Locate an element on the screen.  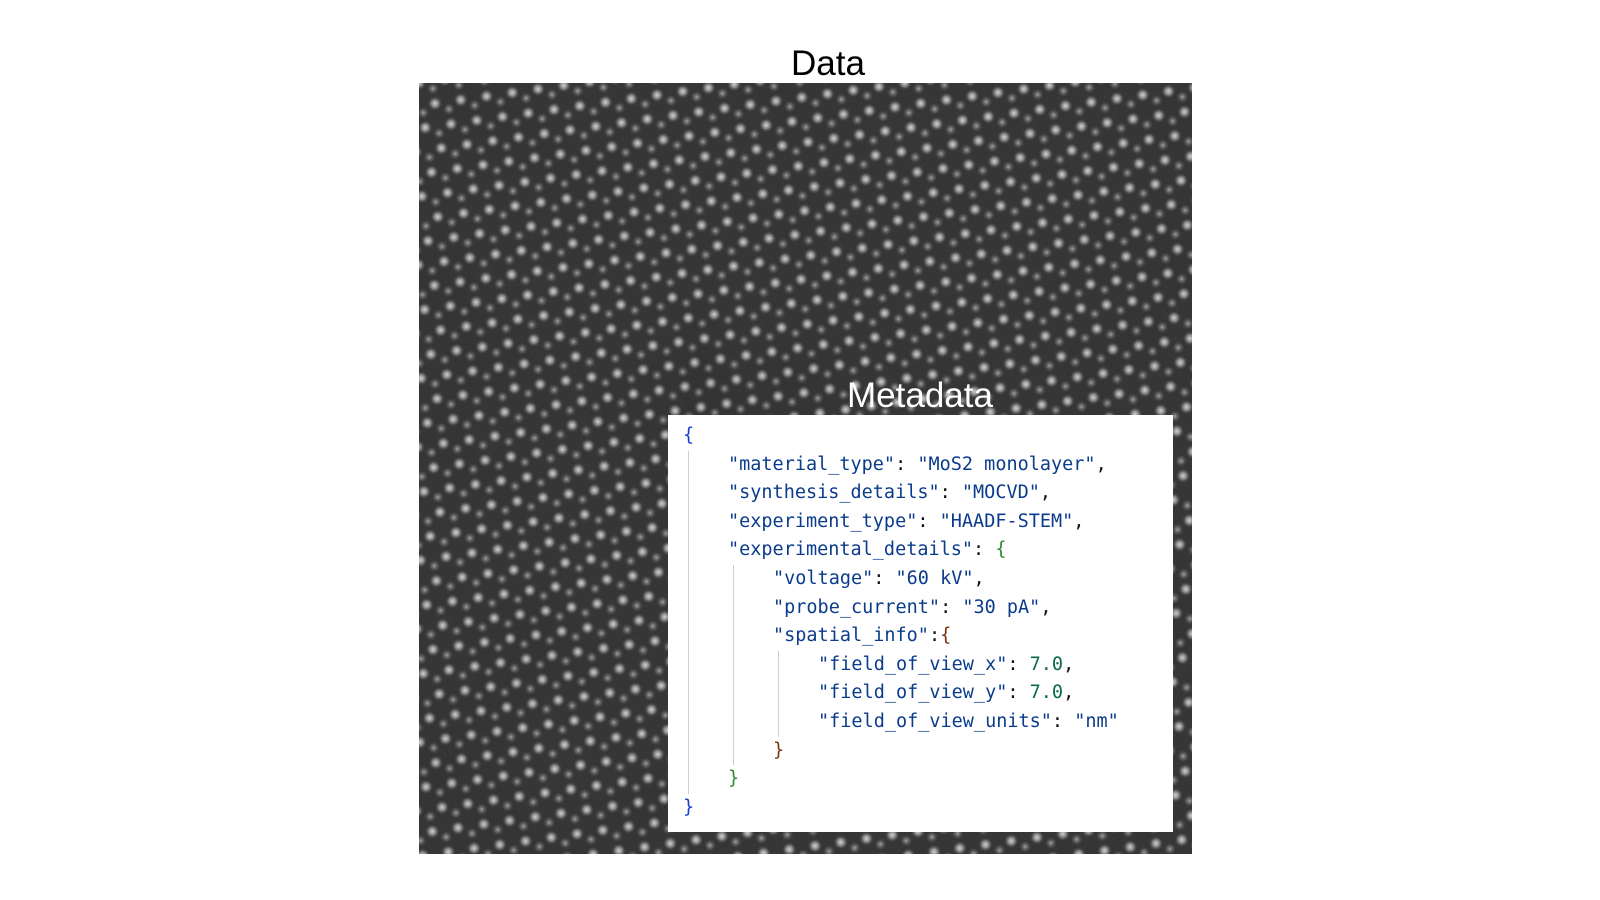
code-line: "voltage": "60 kV", is located at coordinates (879, 579).